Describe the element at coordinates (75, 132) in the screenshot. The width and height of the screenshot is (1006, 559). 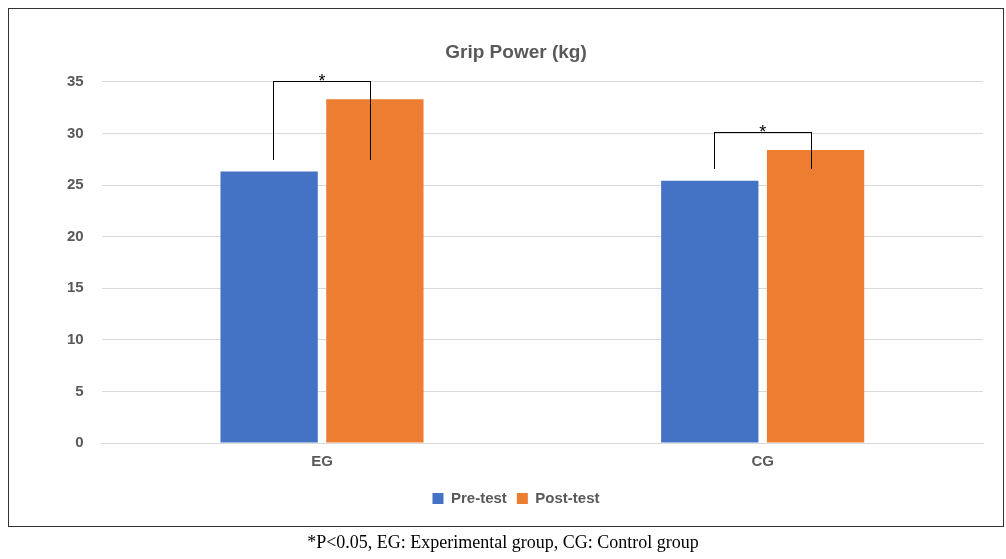
I see `y-tick-label: 30` at that location.